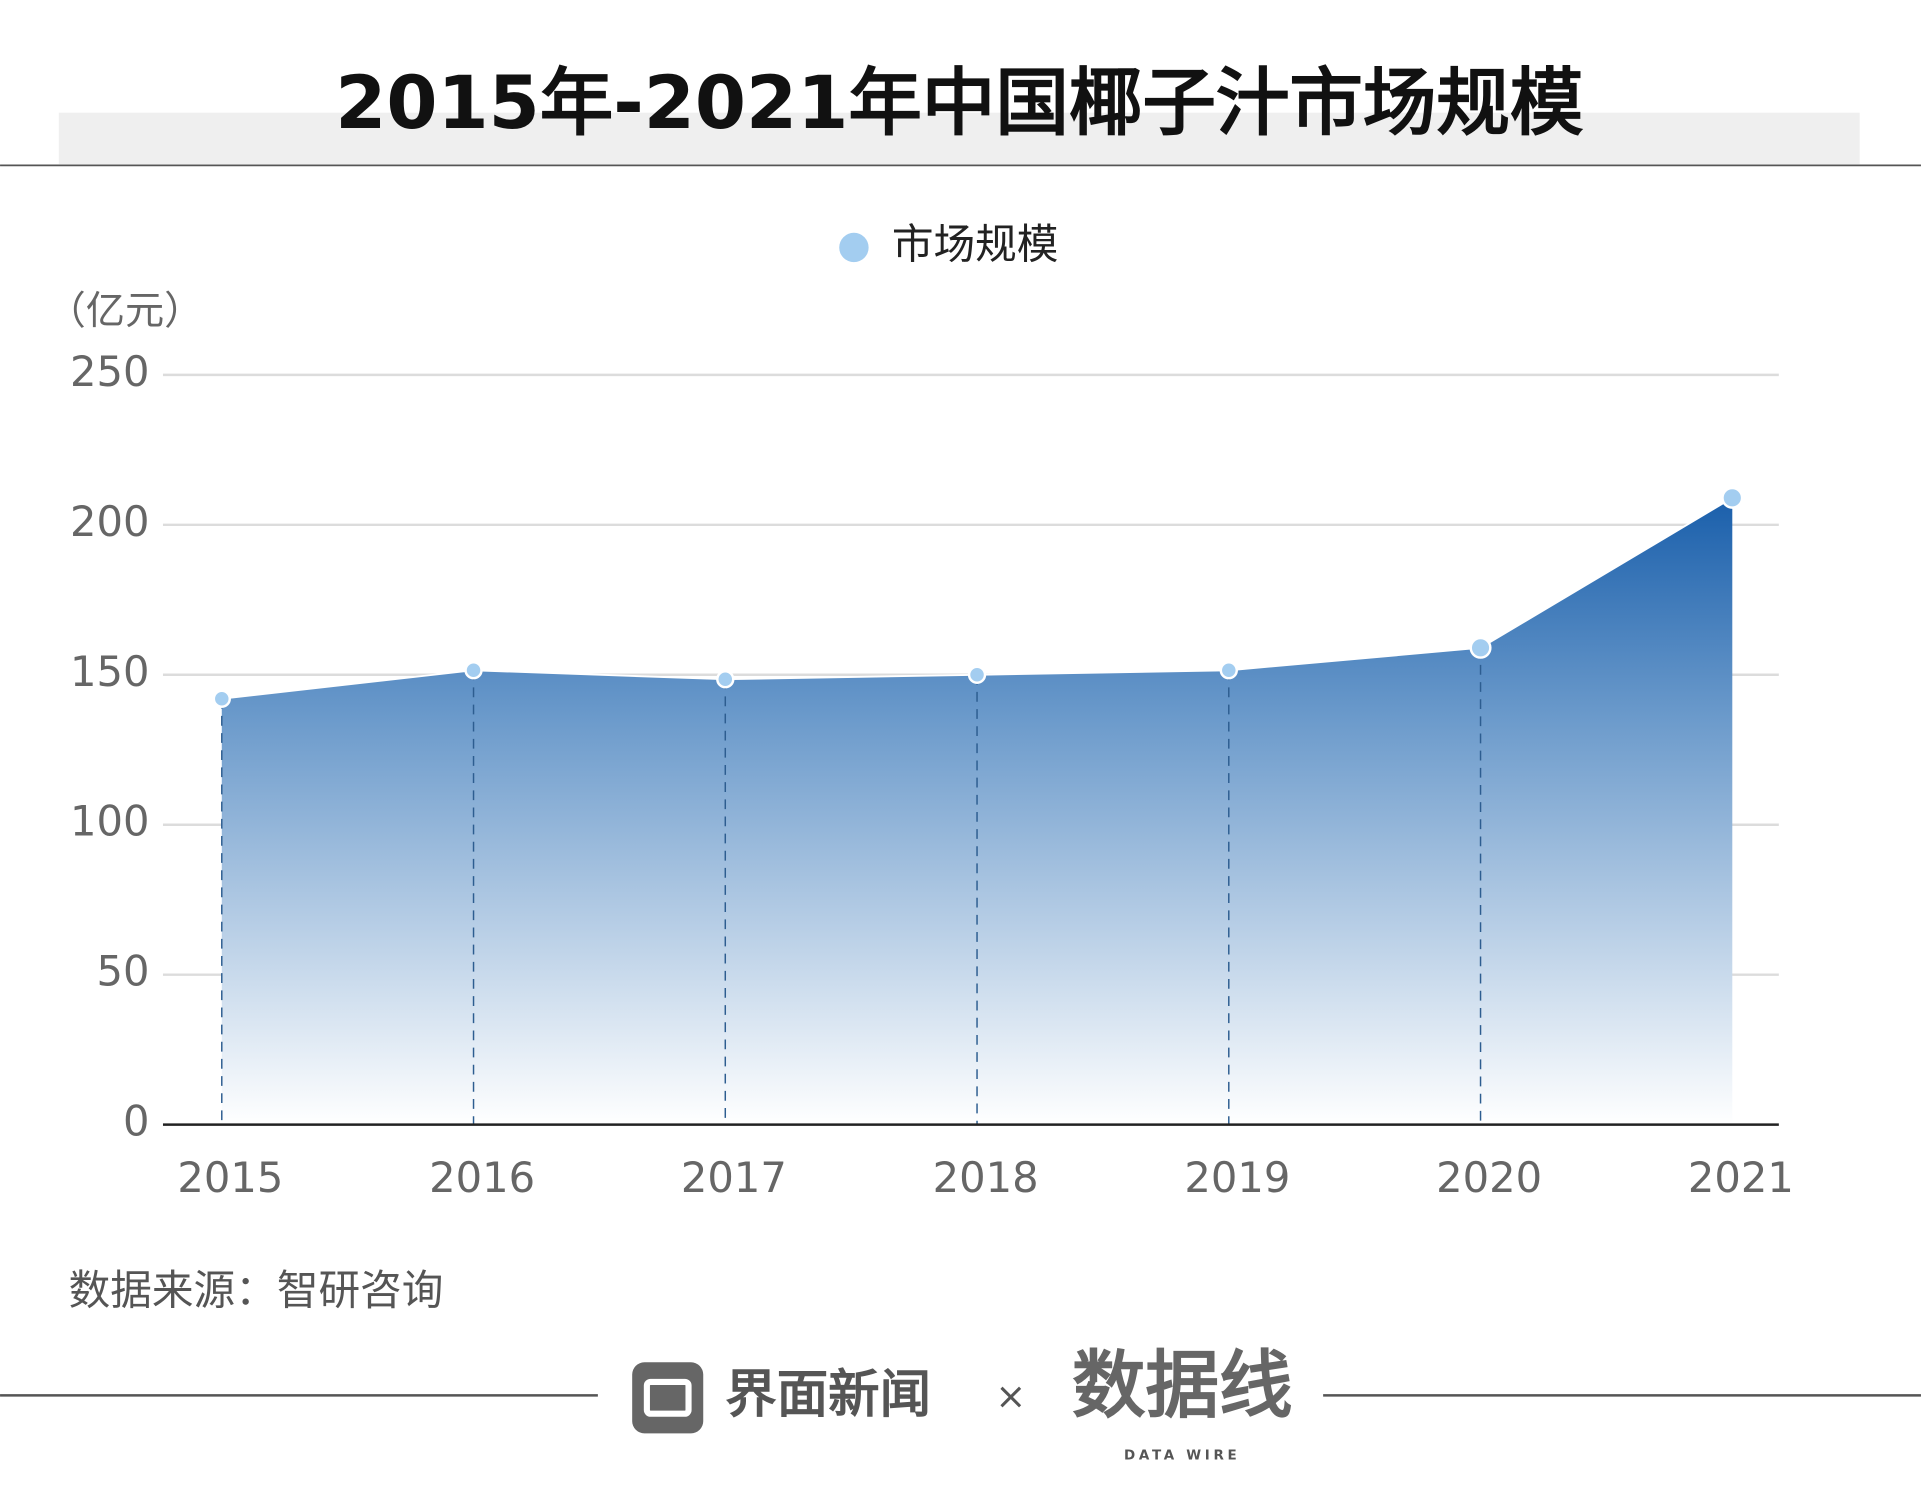 The image size is (1921, 1505). I want to click on chart-title: 2015年-2021年中国椰子汁市场规模, so click(959, 103).